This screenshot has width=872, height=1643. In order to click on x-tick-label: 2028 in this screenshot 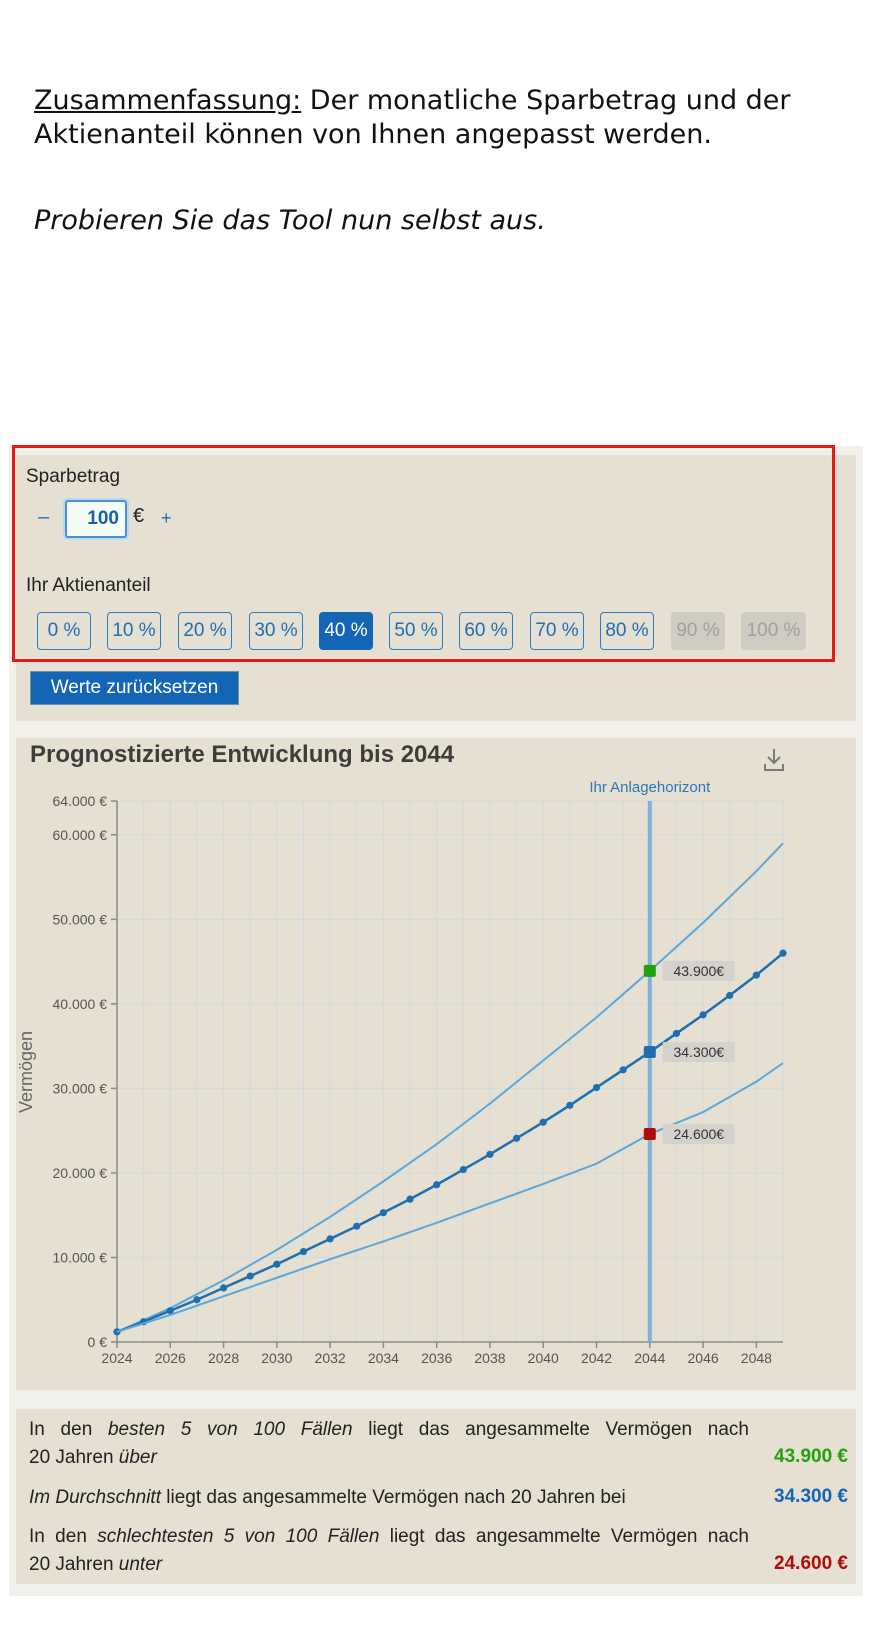, I will do `click(223, 1358)`.